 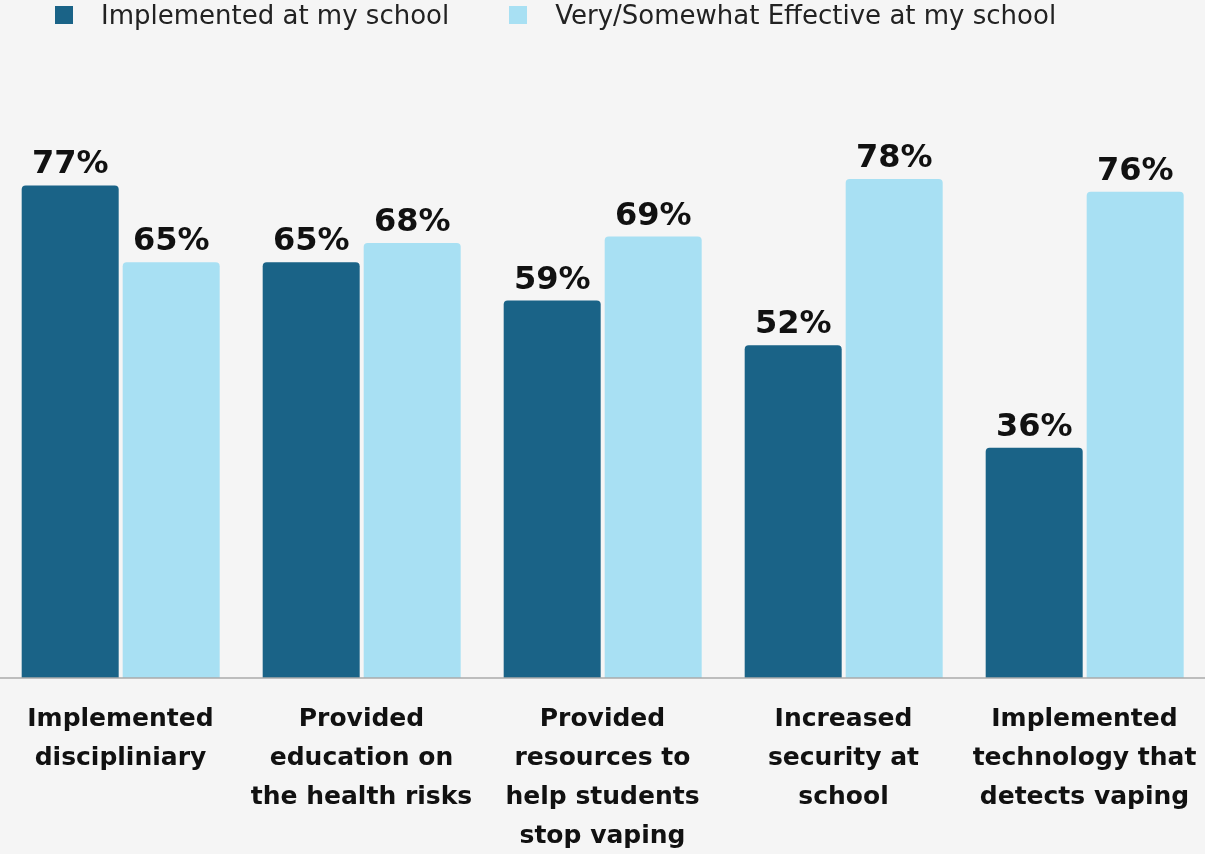 What do you see at coordinates (806, 15) in the screenshot?
I see `legend-label: Very/Somewhat Effective at my school` at bounding box center [806, 15].